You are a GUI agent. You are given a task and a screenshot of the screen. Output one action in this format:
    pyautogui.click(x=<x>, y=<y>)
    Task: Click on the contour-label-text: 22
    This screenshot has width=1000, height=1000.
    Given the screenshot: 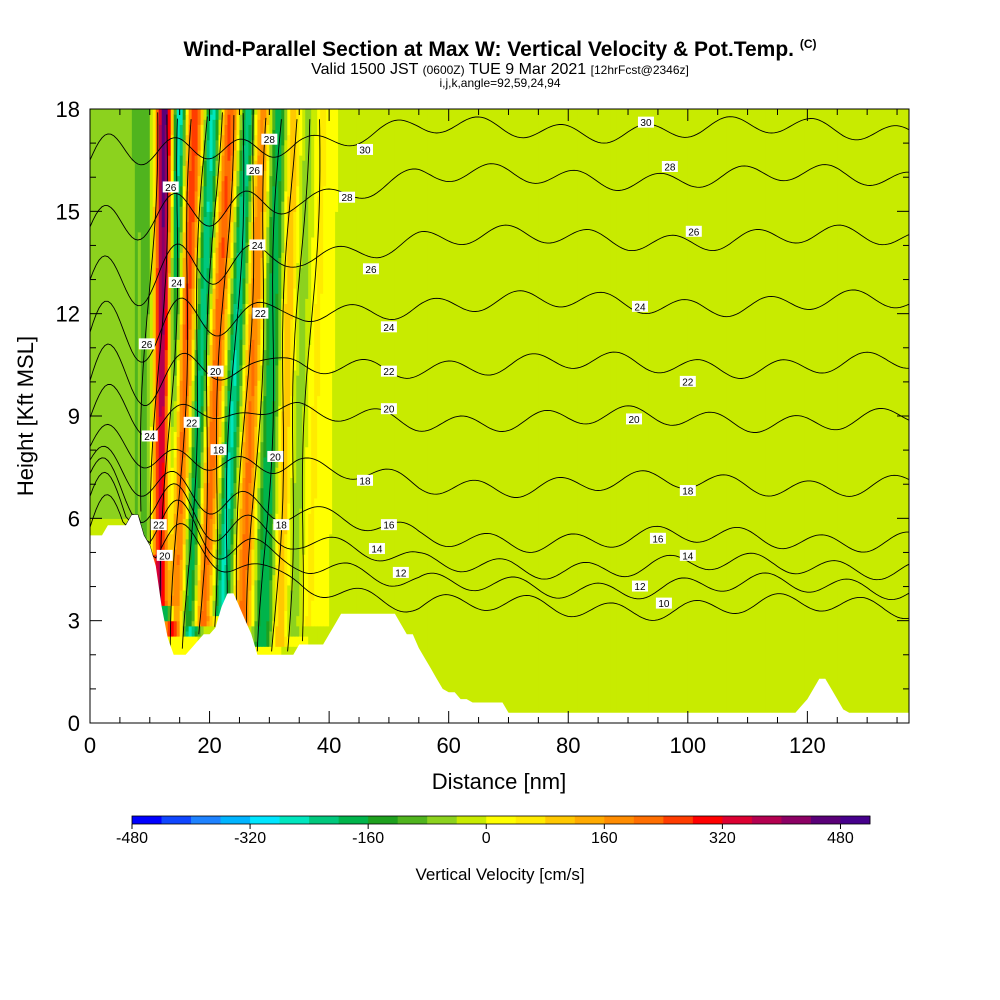 What is the action you would take?
    pyautogui.click(x=159, y=526)
    